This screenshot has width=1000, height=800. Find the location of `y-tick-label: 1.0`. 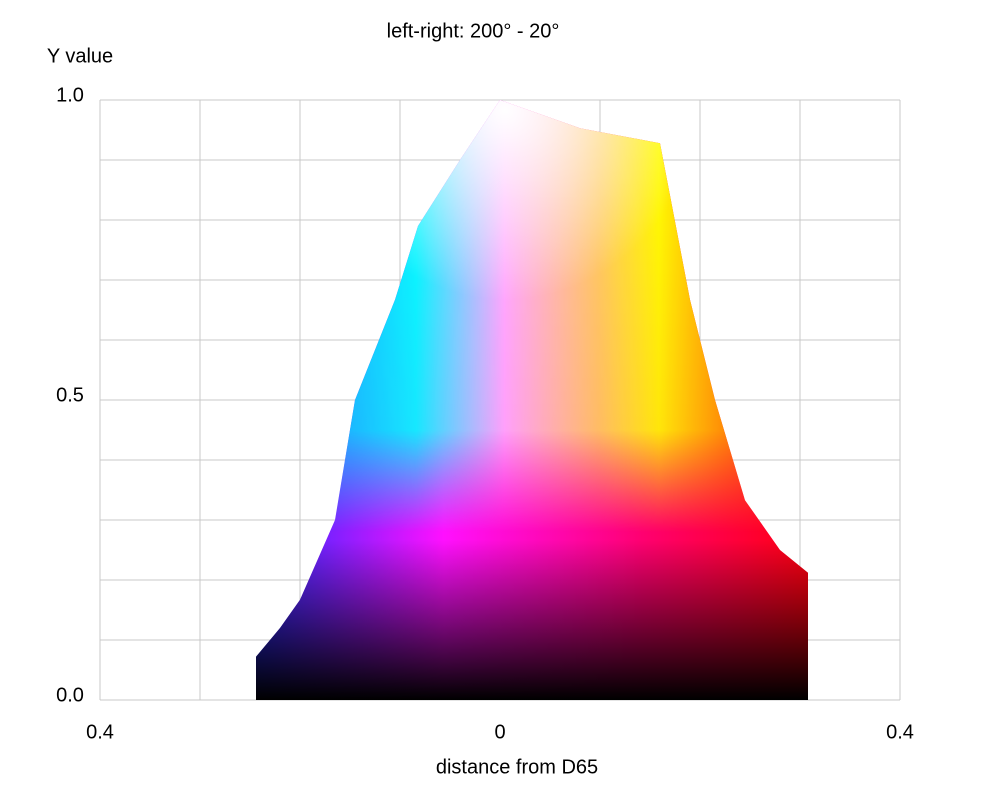

y-tick-label: 1.0 is located at coordinates (70, 95).